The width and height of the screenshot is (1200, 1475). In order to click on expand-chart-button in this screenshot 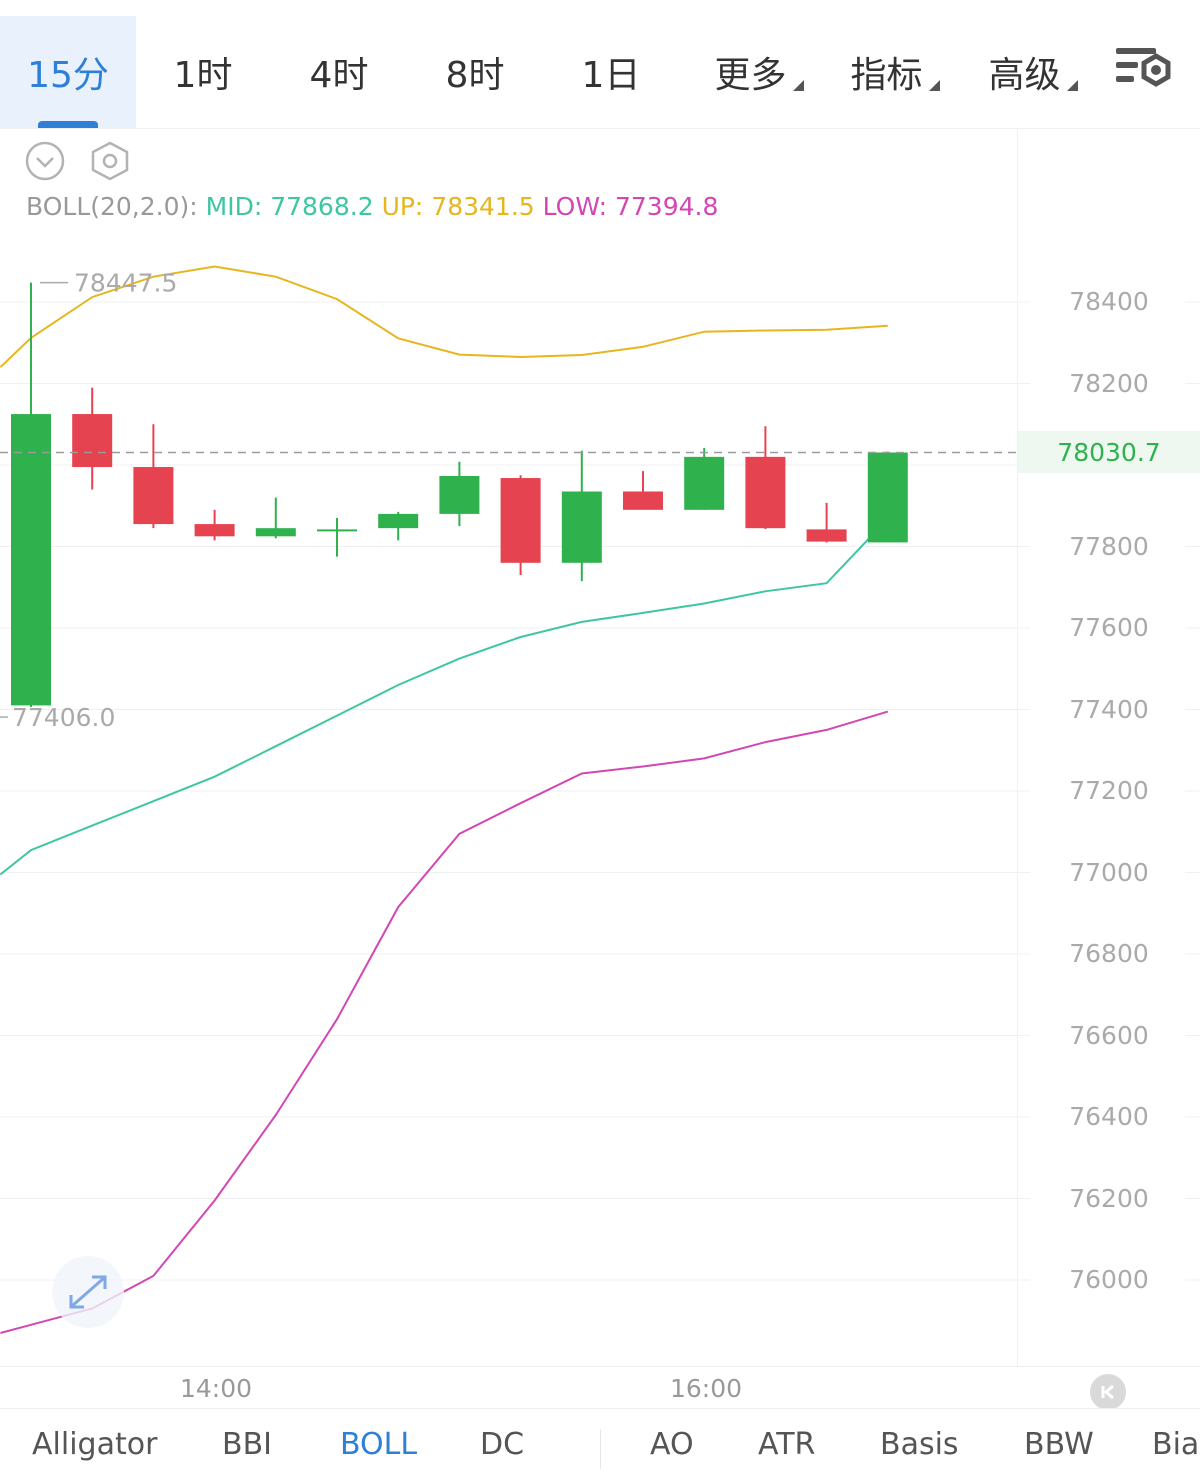, I will do `click(88, 1292)`.